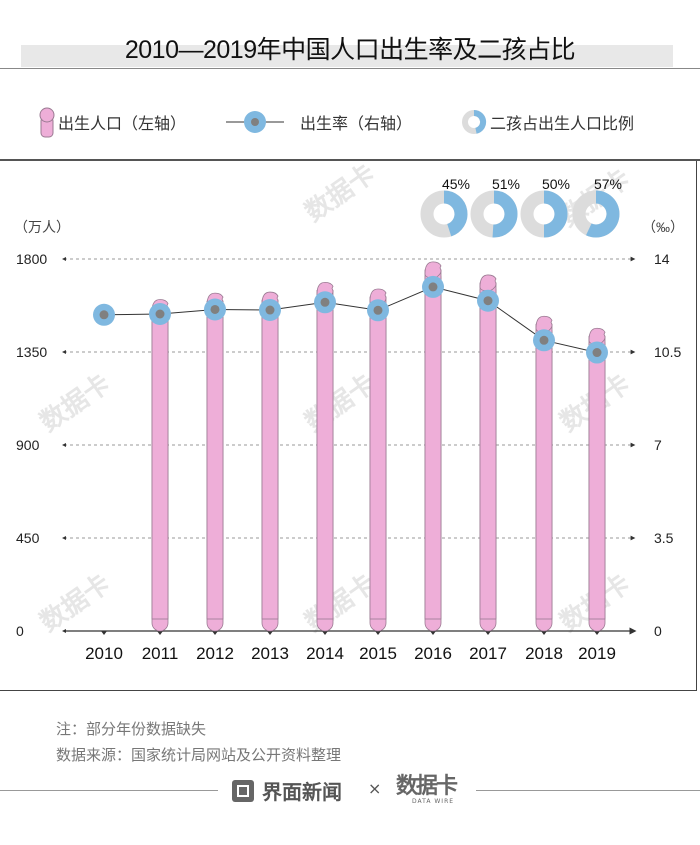  What do you see at coordinates (270, 653) in the screenshot?
I see `x-tick-label: 2013` at bounding box center [270, 653].